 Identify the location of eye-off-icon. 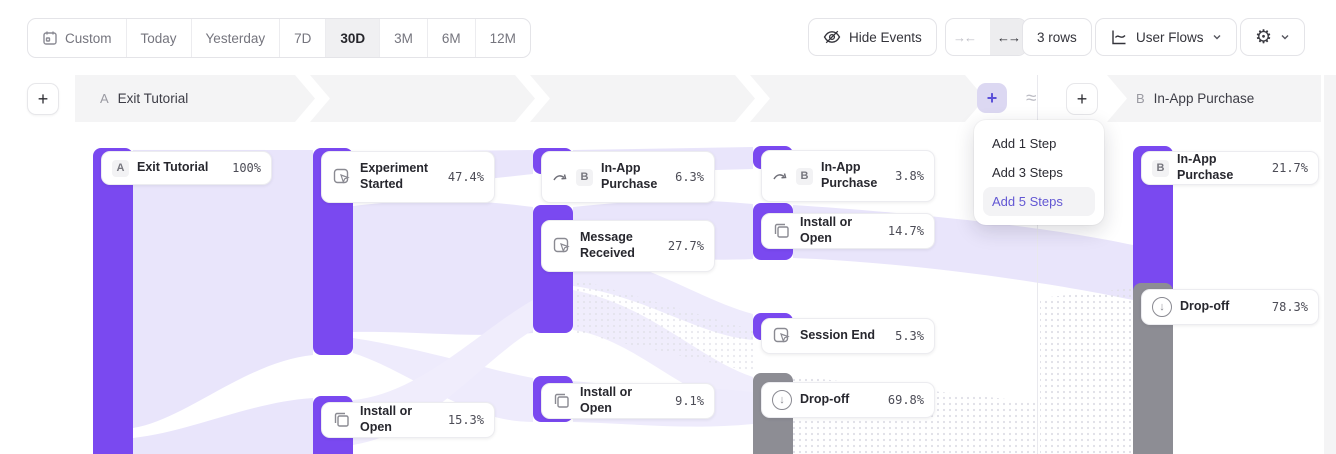
(832, 37).